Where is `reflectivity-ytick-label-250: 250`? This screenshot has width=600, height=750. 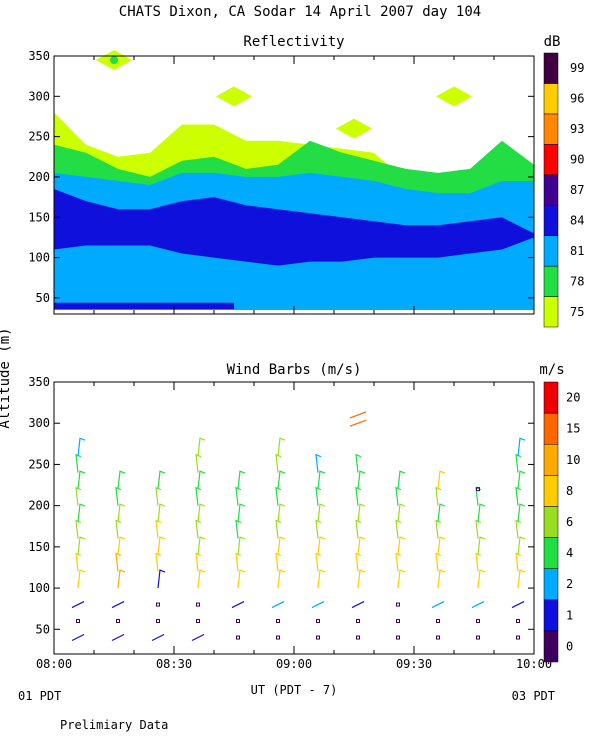
reflectivity-ytick-label-250: 250 is located at coordinates (39, 137).